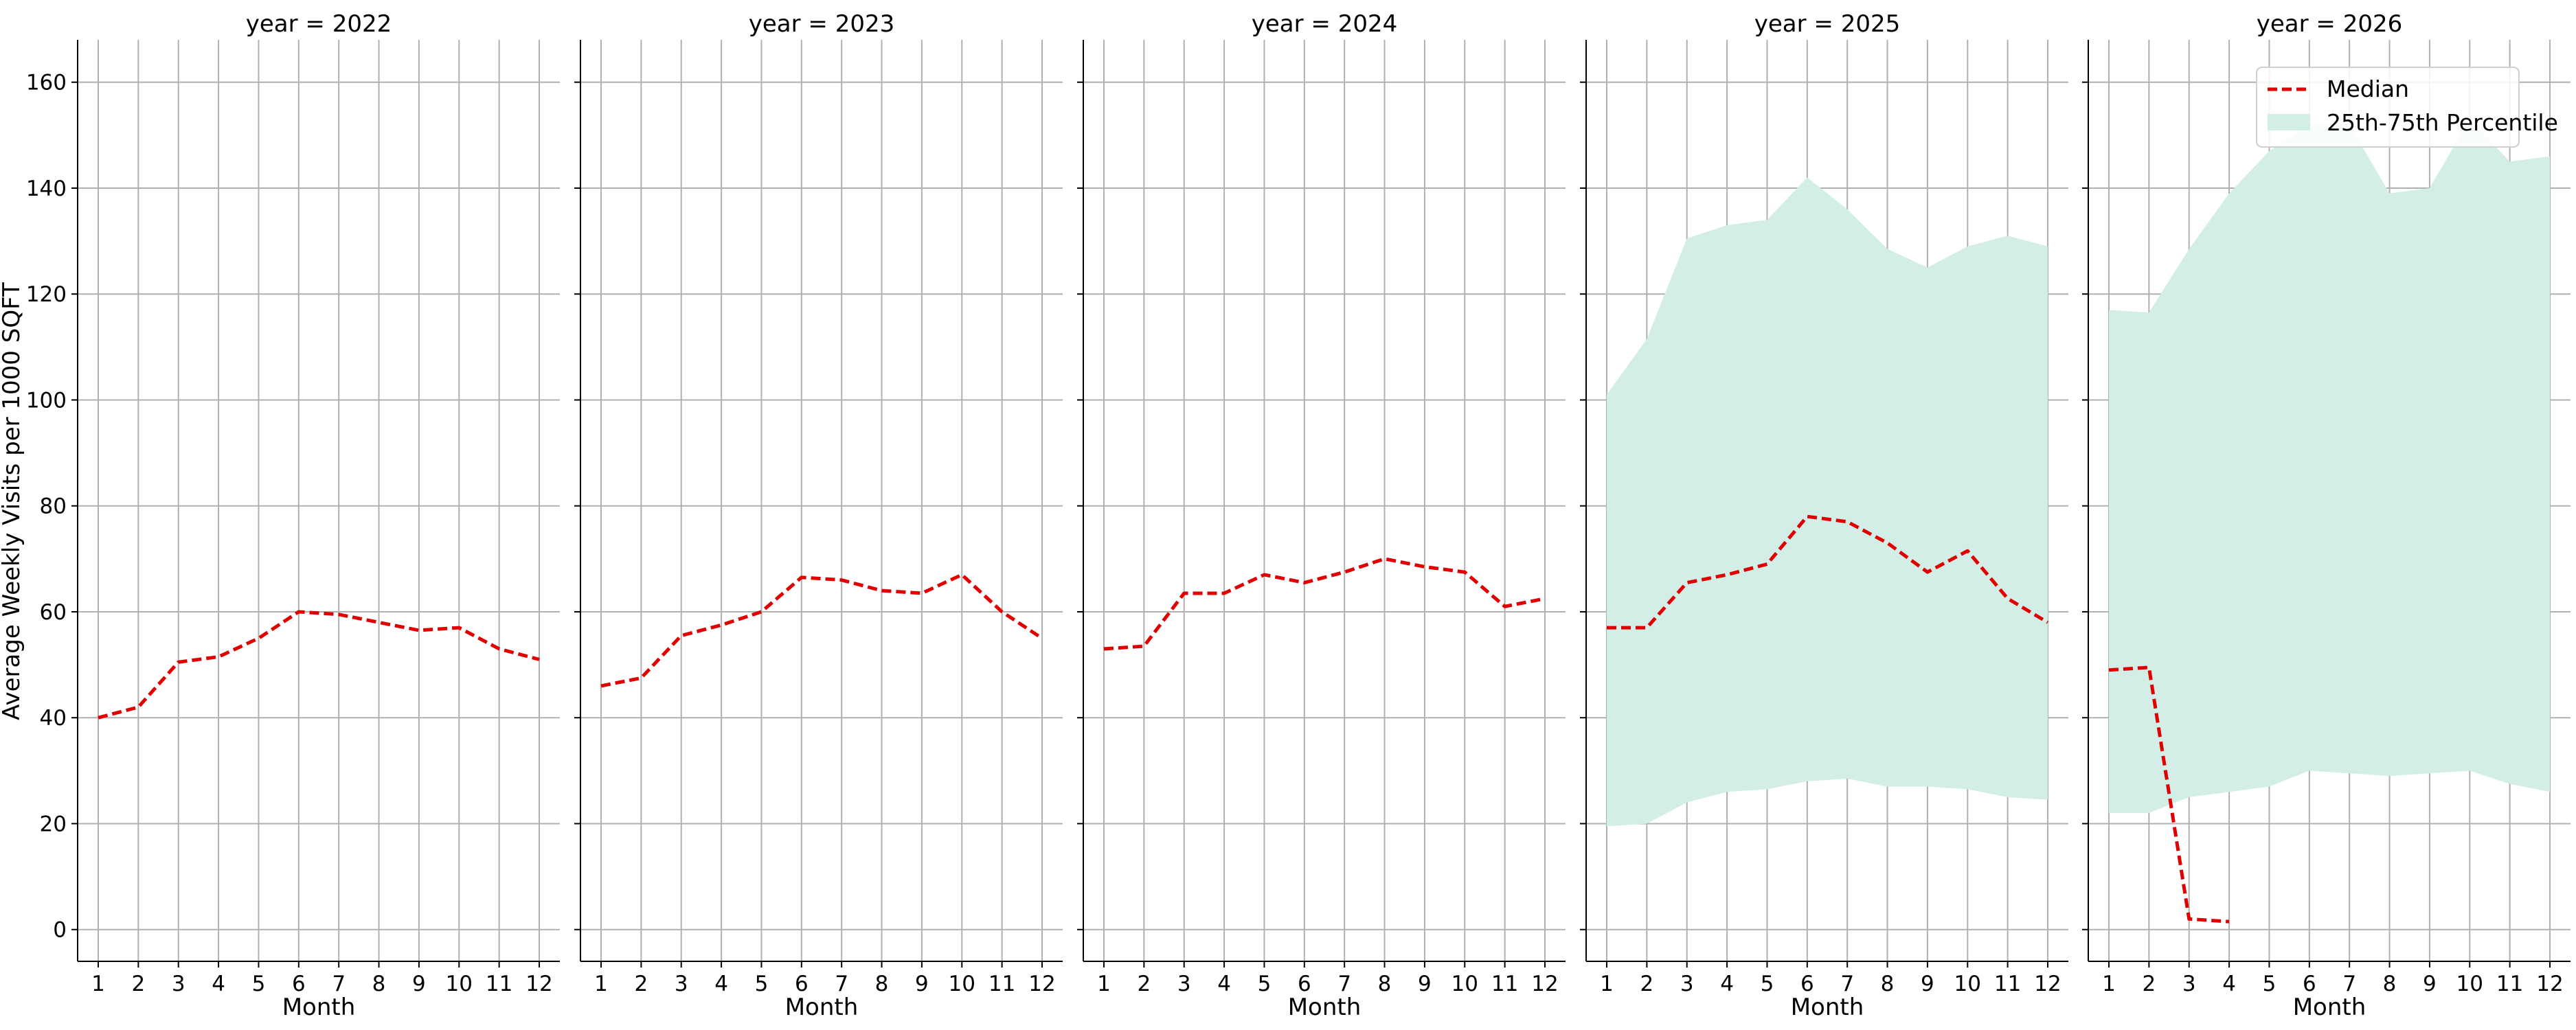 This screenshot has width=2576, height=1030. I want to click on y-tick-label: 100, so click(46, 400).